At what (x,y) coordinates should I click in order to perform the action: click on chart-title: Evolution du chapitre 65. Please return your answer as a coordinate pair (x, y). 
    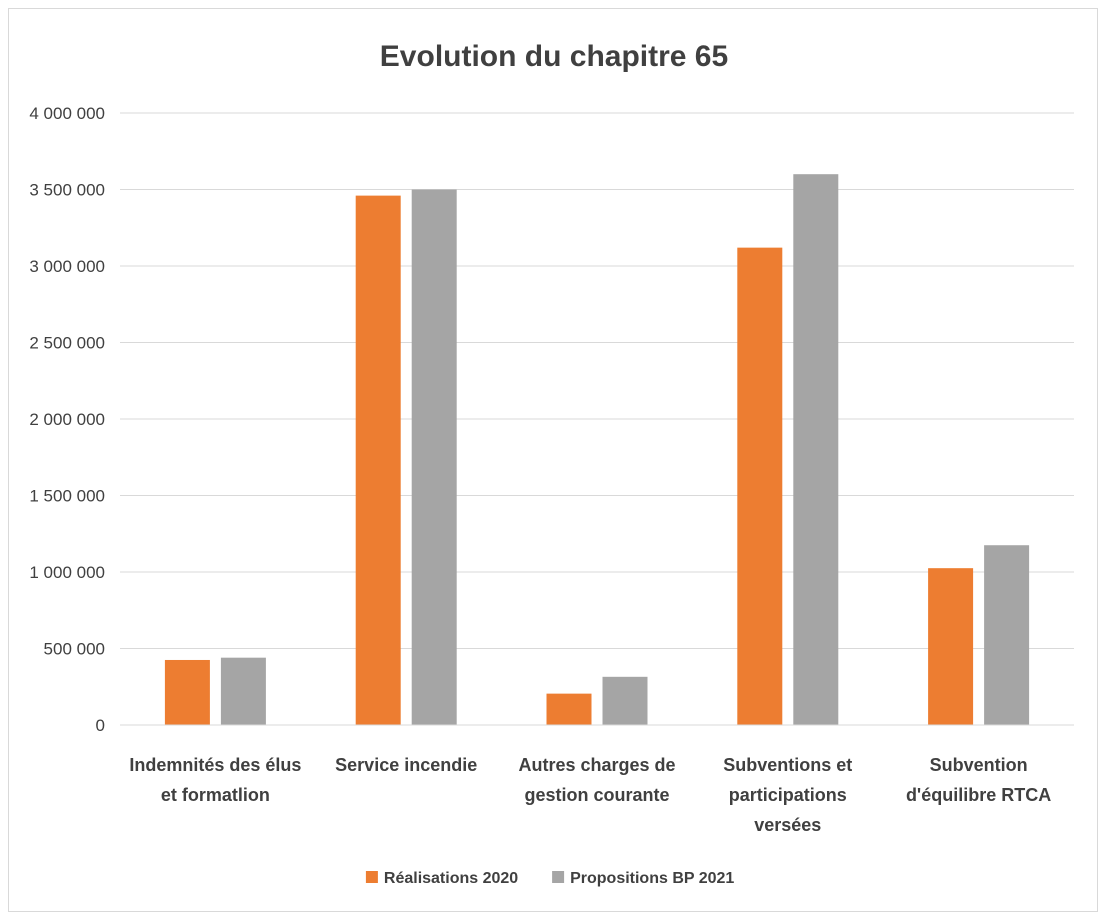
    Looking at the image, I should click on (554, 56).